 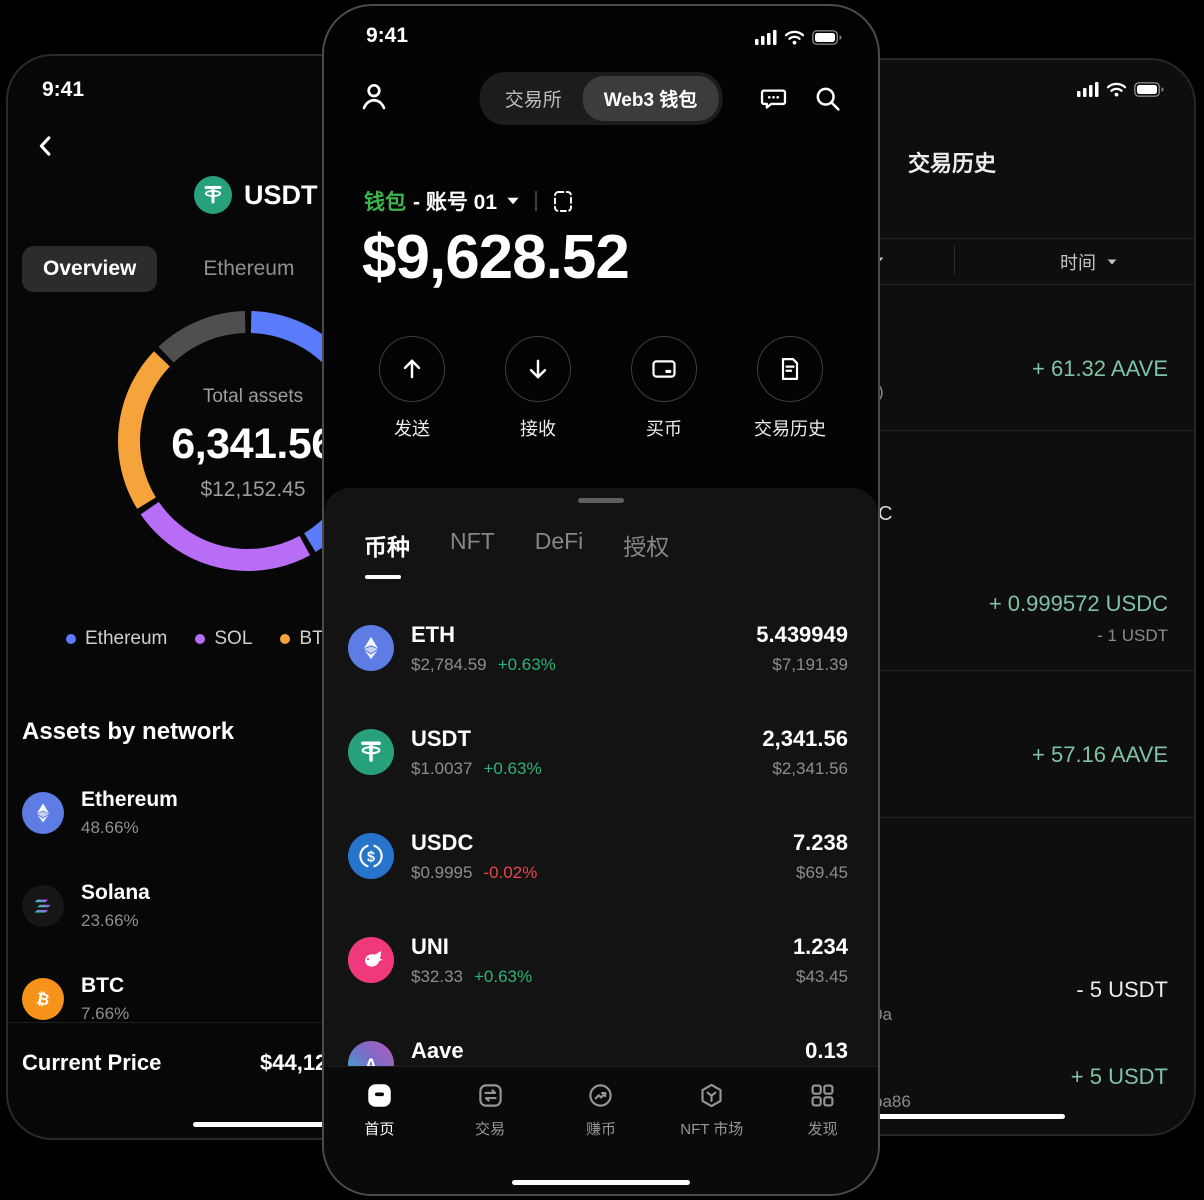 What do you see at coordinates (820, 946) in the screenshot?
I see `token-amount: 1.234` at bounding box center [820, 946].